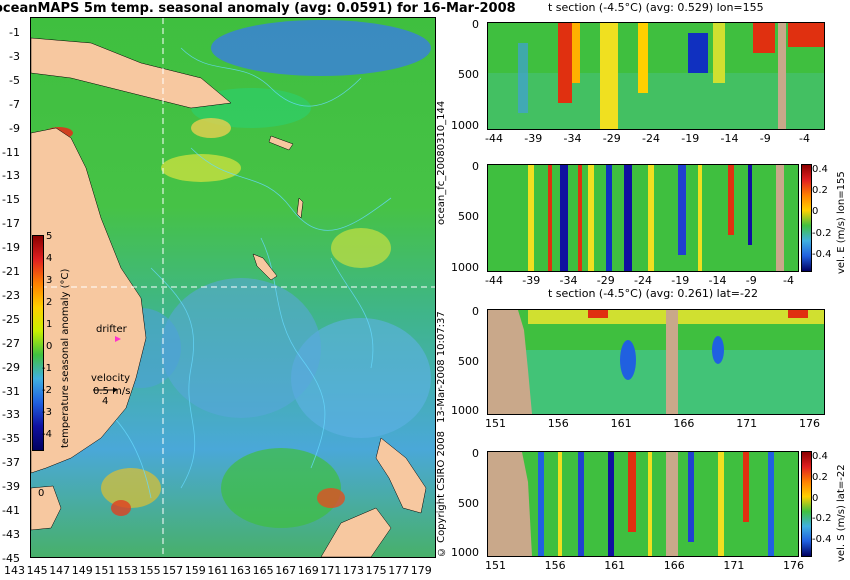 The width and height of the screenshot is (850, 580). What do you see at coordinates (11, 176) in the screenshot?
I see `lat-label: -13` at bounding box center [11, 176].